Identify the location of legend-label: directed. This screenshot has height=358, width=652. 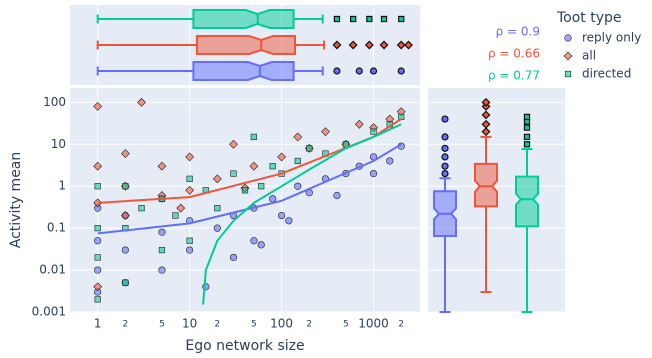
(606, 74).